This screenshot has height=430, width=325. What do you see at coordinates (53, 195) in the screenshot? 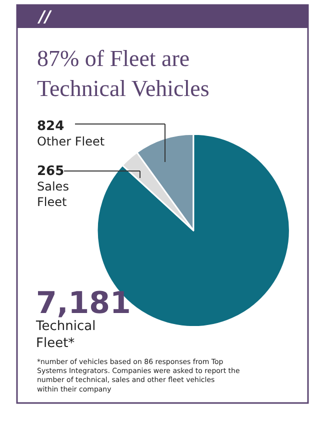
I see `slice-label: Sales Fleet` at bounding box center [53, 195].